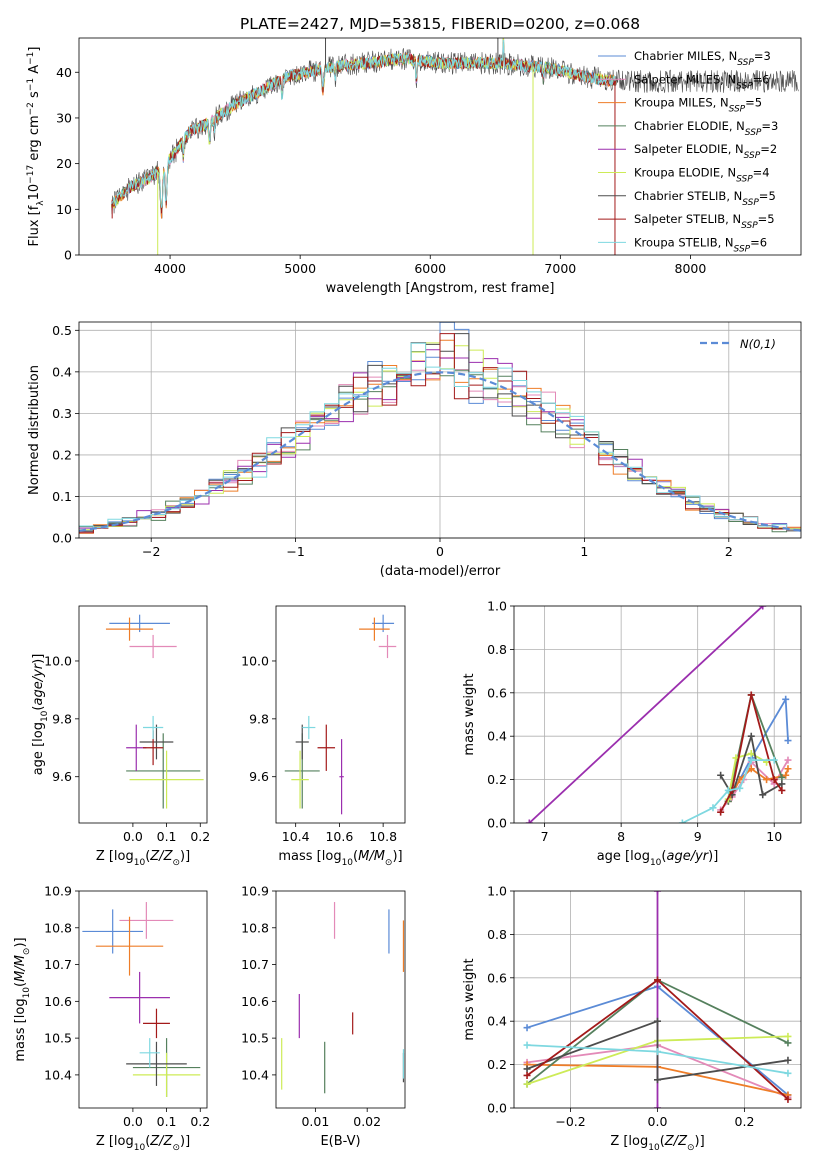 This screenshot has width=819, height=1170. What do you see at coordinates (758, 344) in the screenshot?
I see `legend-label: N(0,1)` at bounding box center [758, 344].